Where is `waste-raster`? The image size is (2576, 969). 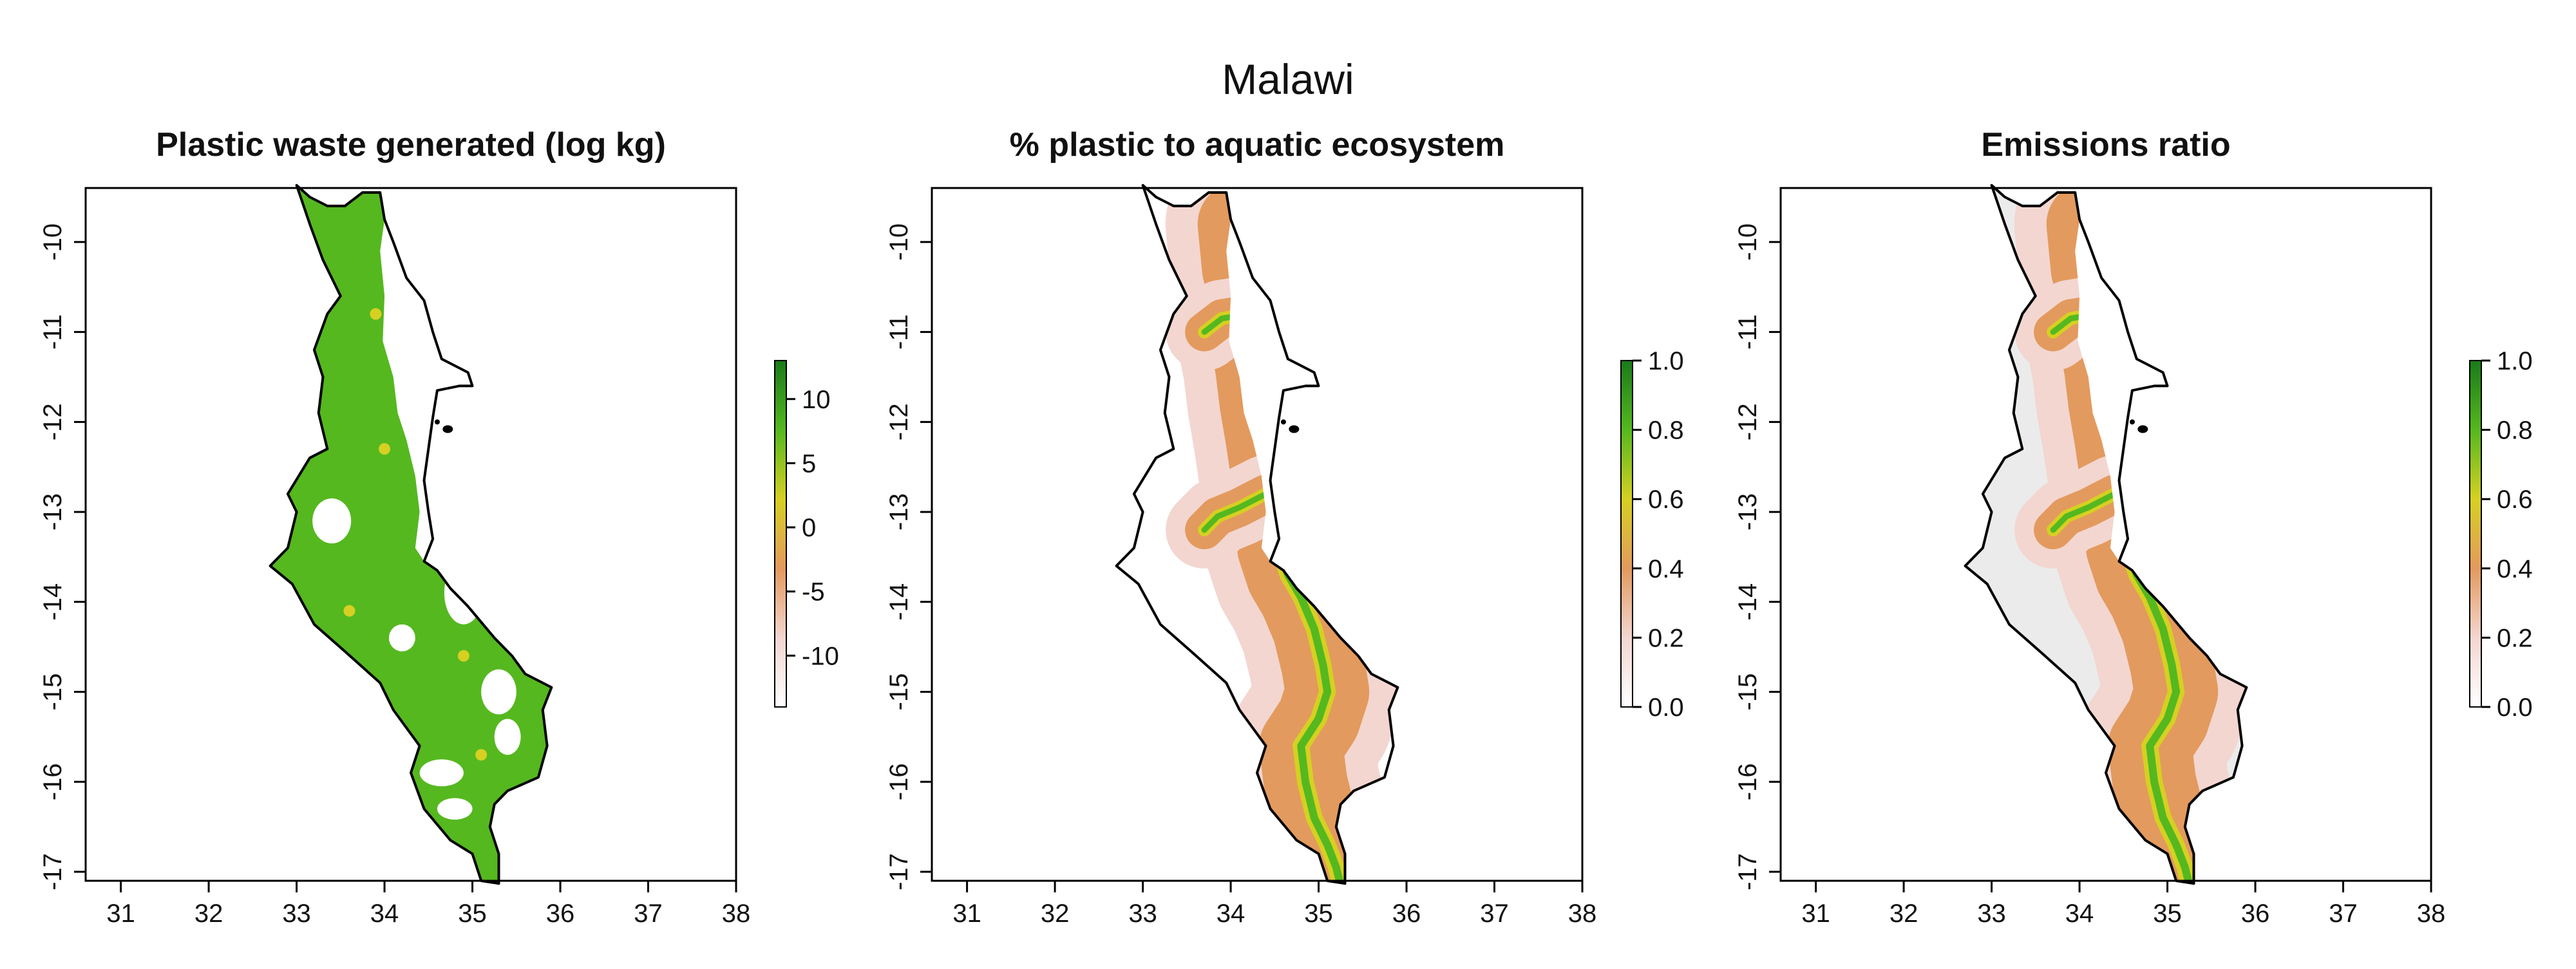
waste-raster is located at coordinates (411, 534).